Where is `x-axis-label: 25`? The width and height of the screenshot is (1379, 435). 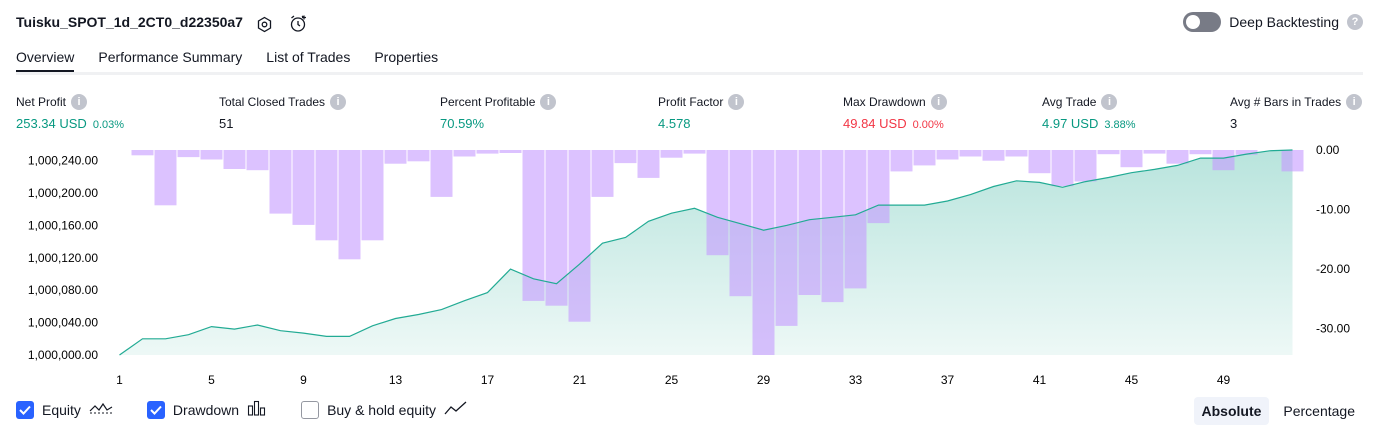 x-axis-label: 25 is located at coordinates (672, 380).